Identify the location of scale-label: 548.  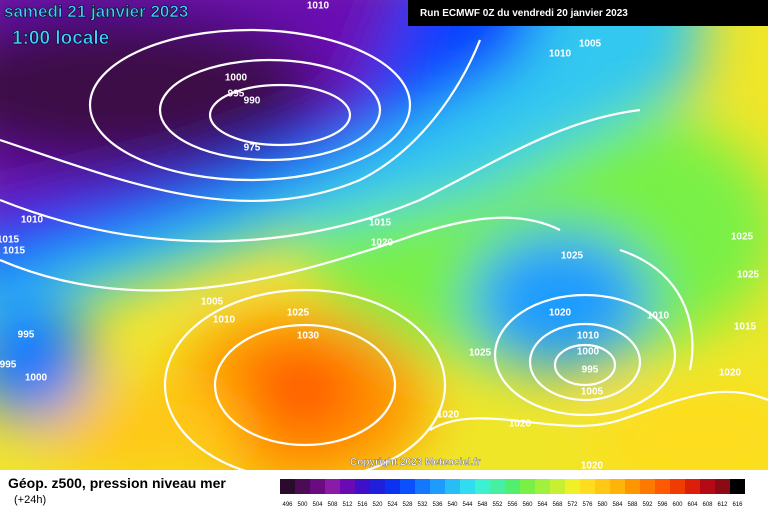
(482, 505).